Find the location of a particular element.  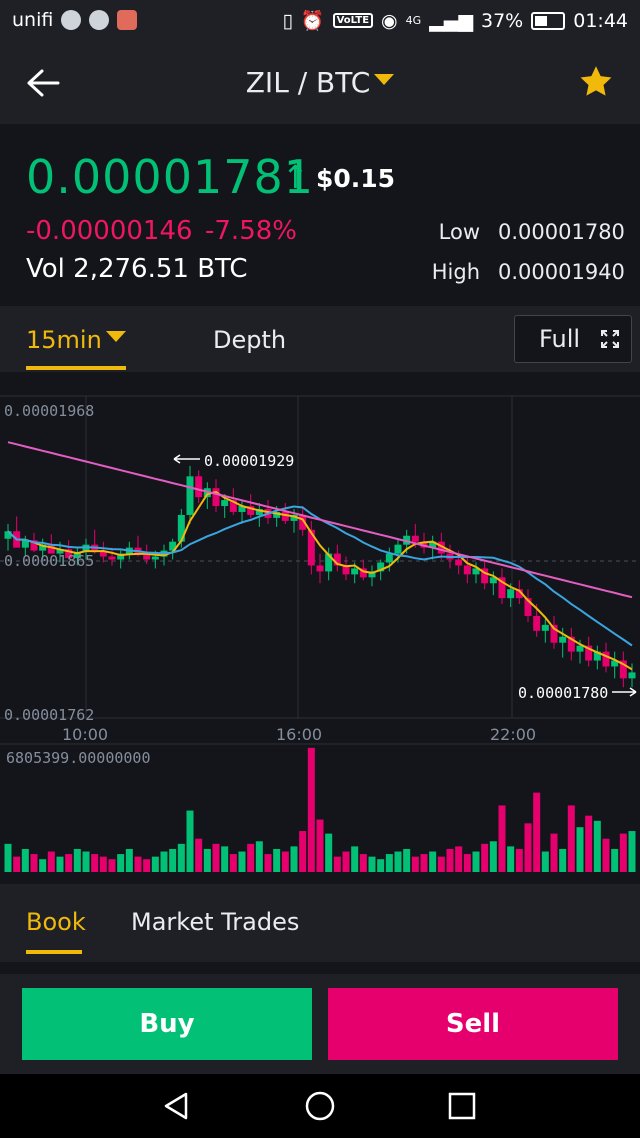

tab-book: Book is located at coordinates (56, 922).